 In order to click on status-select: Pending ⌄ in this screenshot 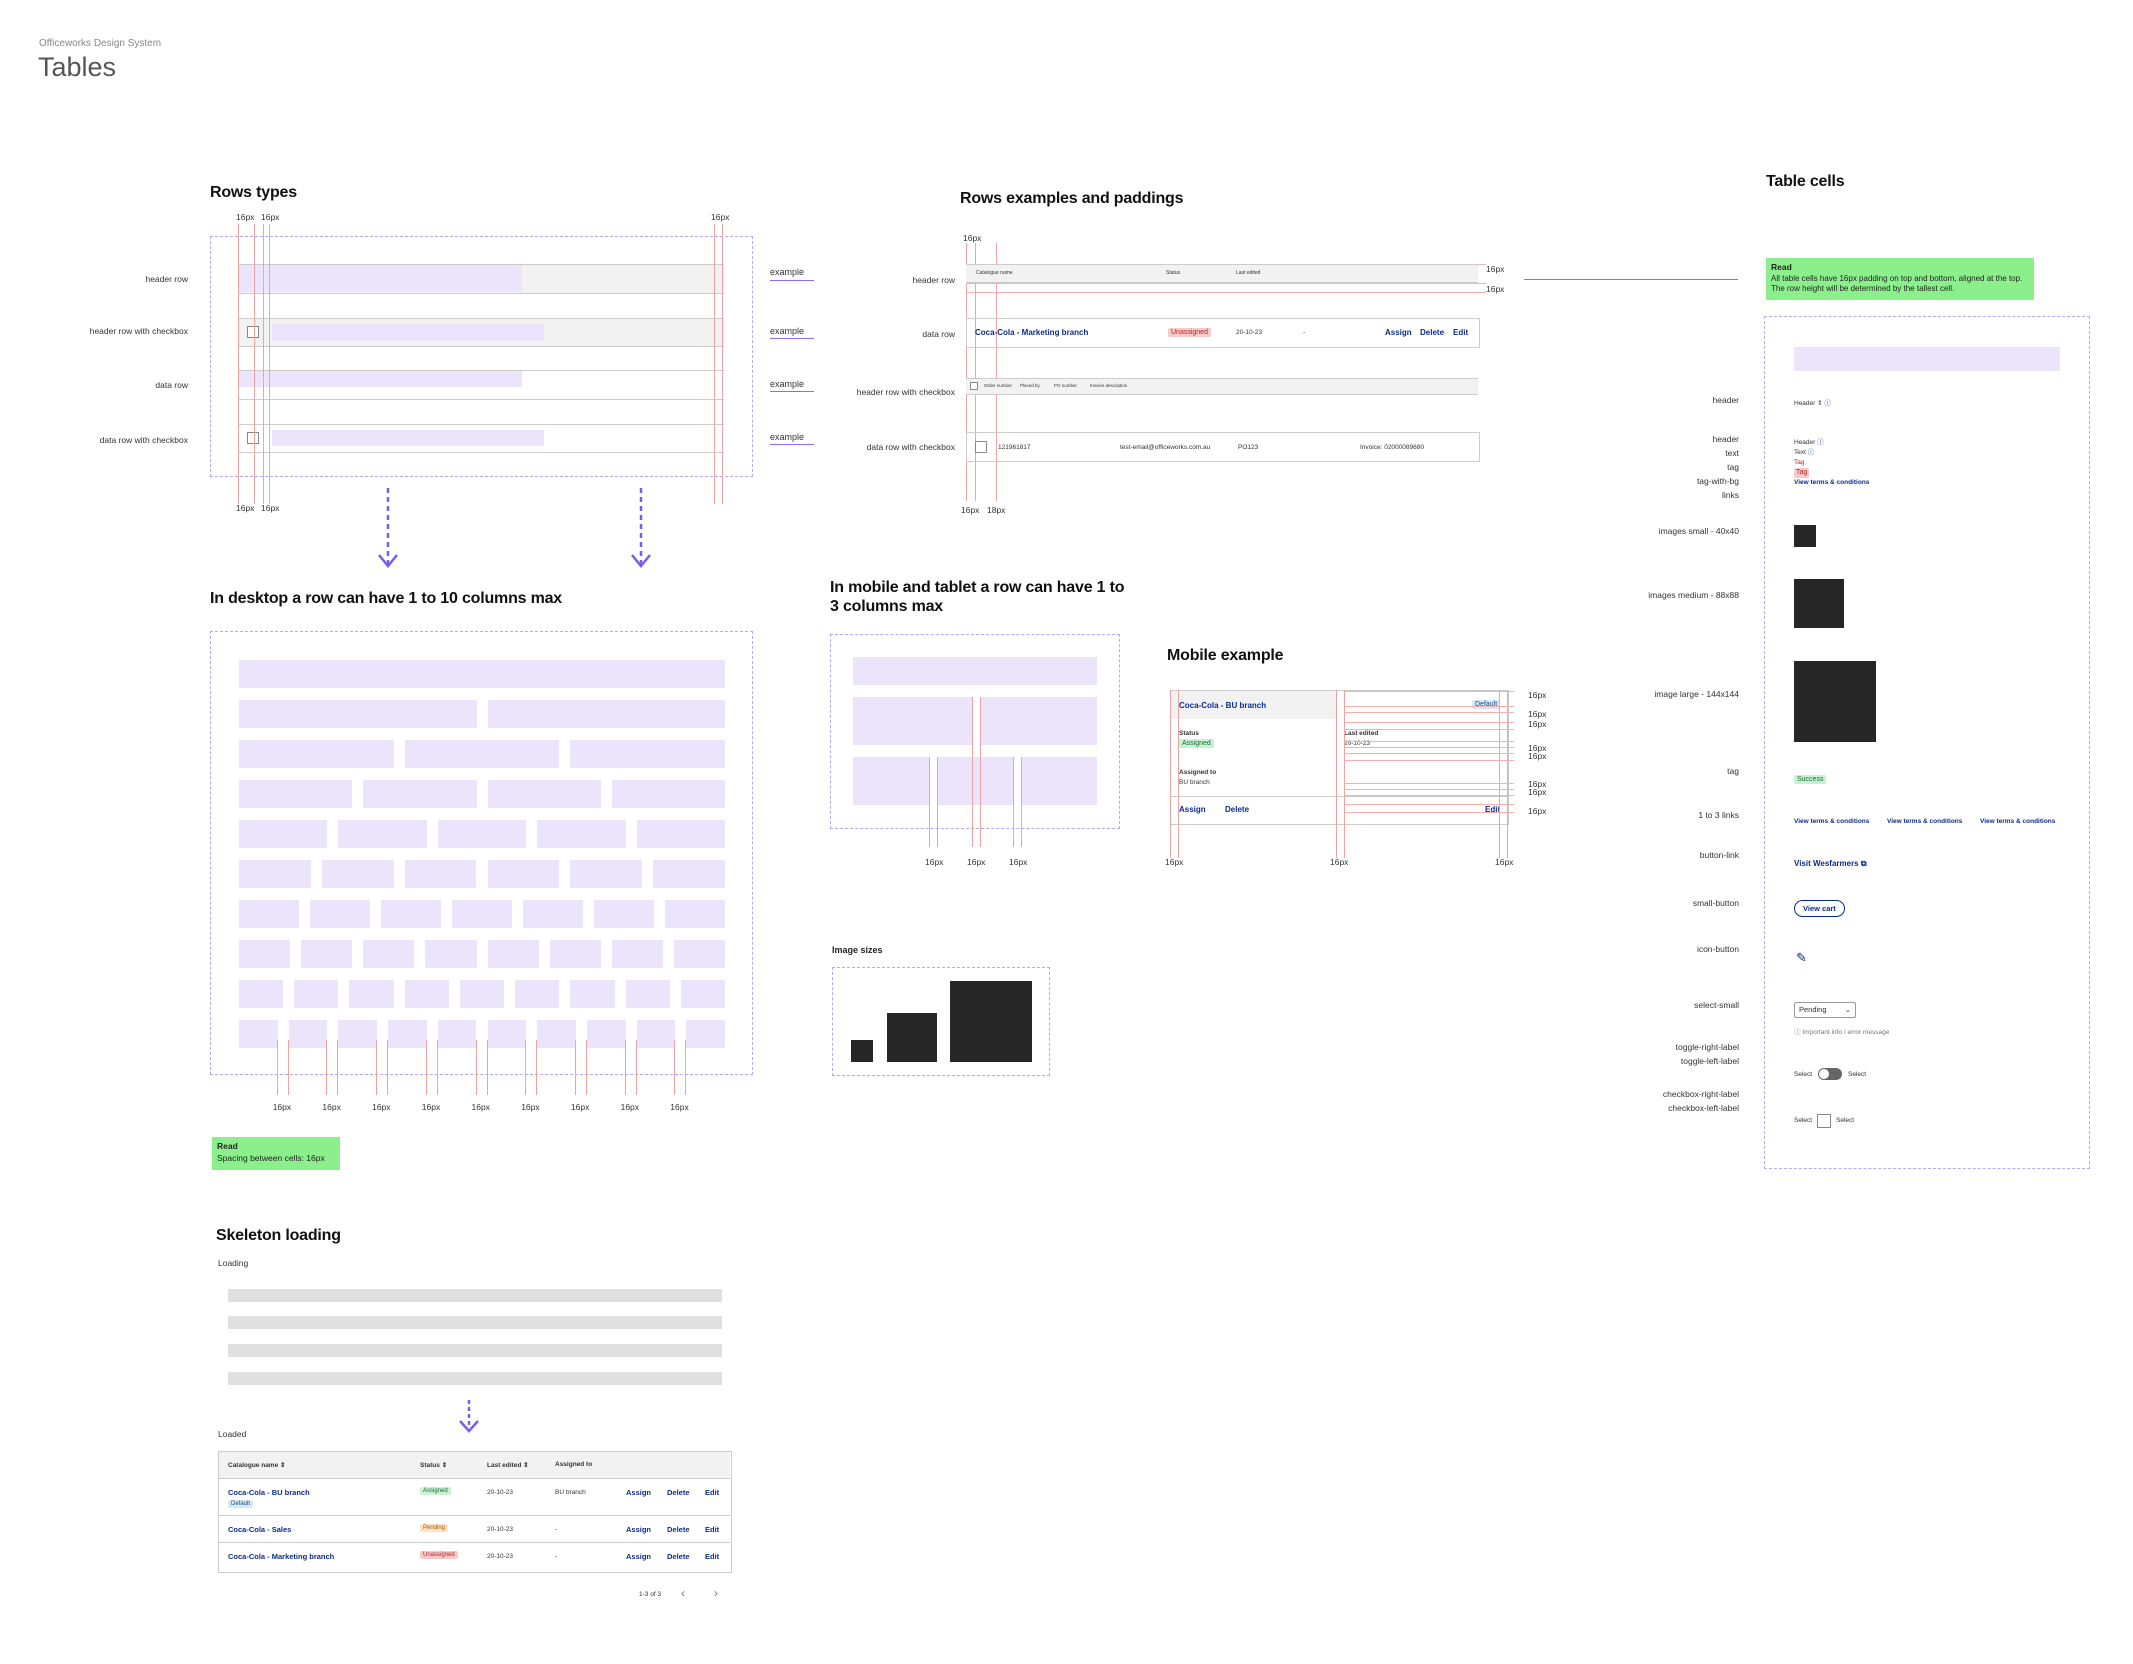, I will do `click(1825, 1010)`.